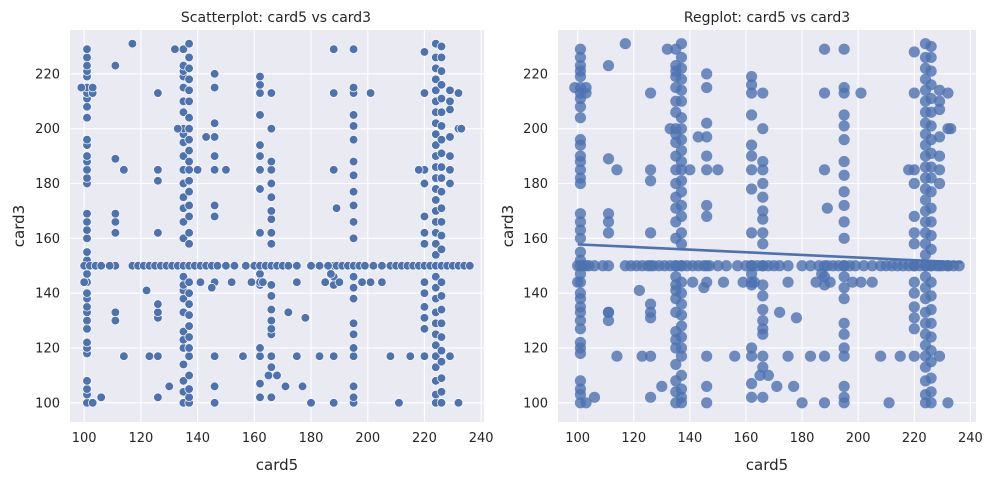  Describe the element at coordinates (254, 438) in the screenshot. I see `x-tick-label: 160` at that location.